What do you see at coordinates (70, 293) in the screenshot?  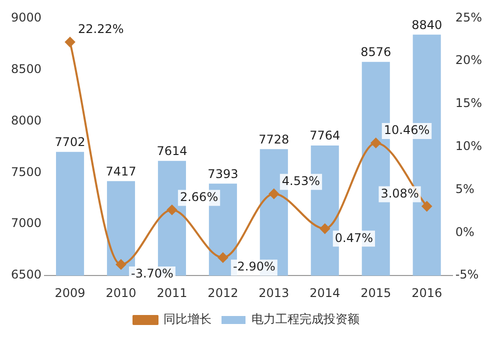 I see `x-tick-label: 2009` at bounding box center [70, 293].